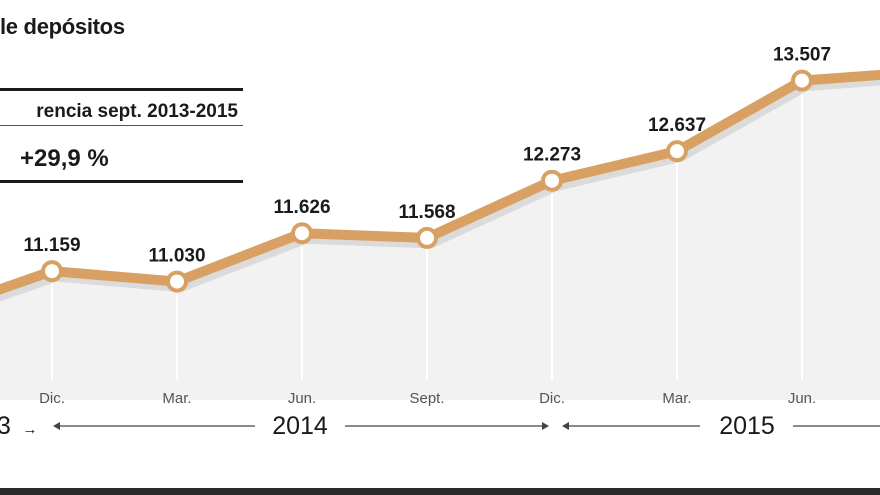  I want to click on bottom-bar, so click(440, 491).